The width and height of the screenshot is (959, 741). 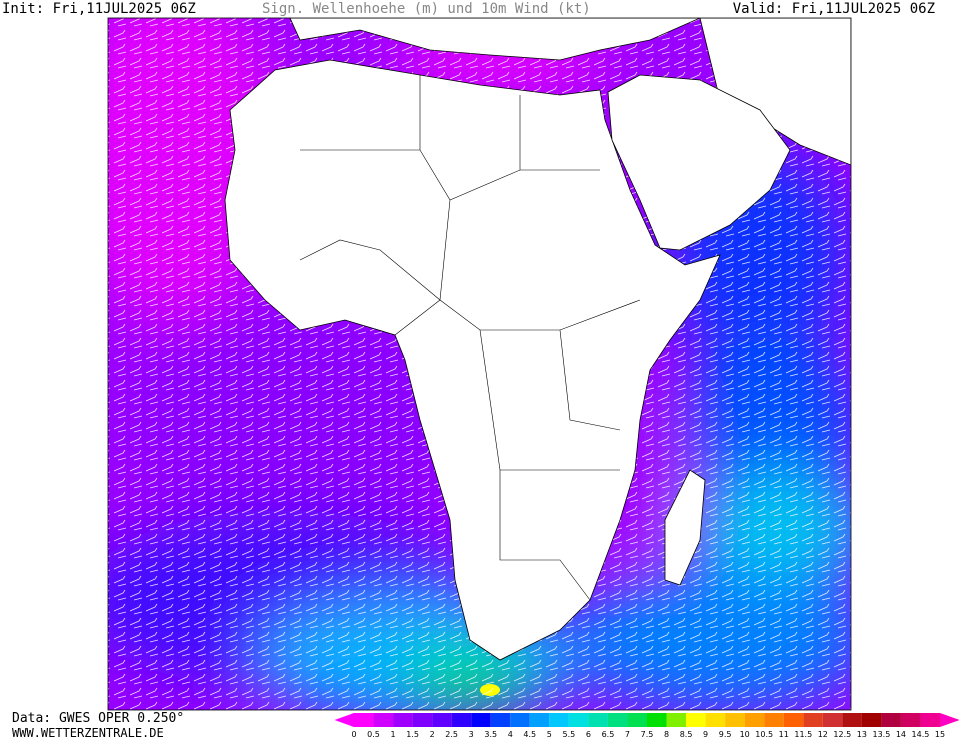 I want to click on init-time: Init: Fri,11JUL2025 06Z, so click(x=99, y=9).